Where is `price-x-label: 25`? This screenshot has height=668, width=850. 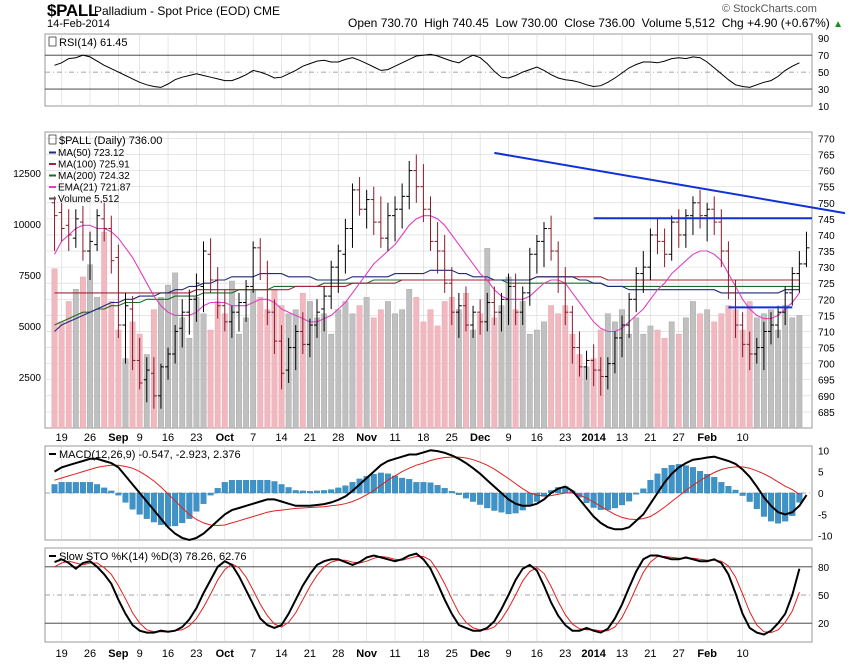 price-x-label: 25 is located at coordinates (452, 438).